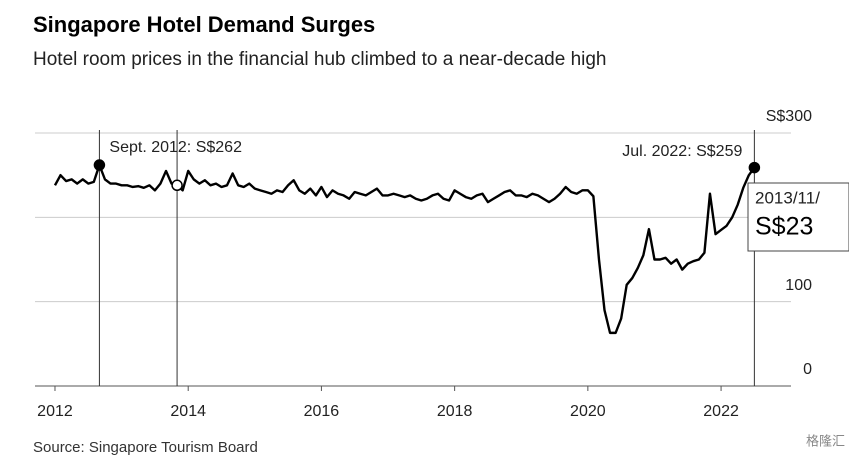 The width and height of the screenshot is (849, 460). Describe the element at coordinates (322, 411) in the screenshot. I see `x-tick-label: 2016` at that location.